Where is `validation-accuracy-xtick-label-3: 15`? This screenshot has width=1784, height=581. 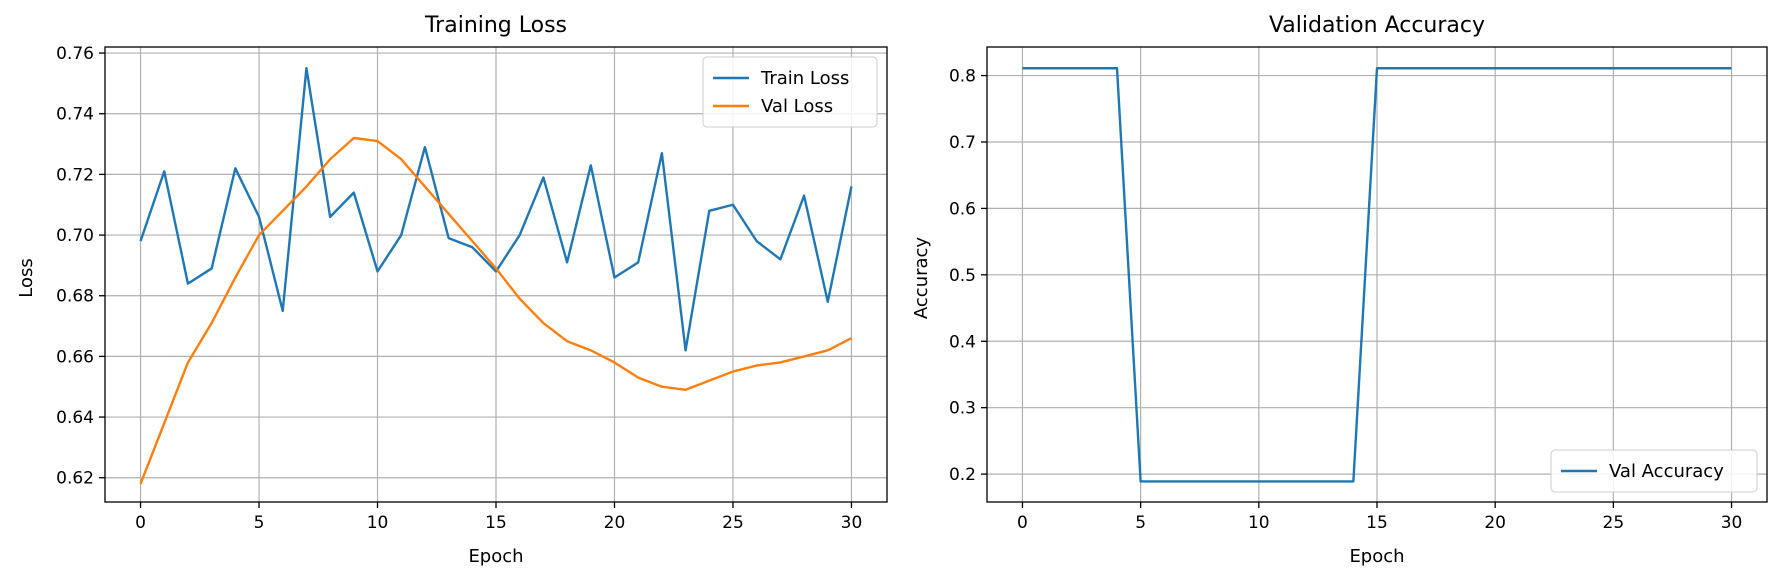
validation-accuracy-xtick-label-3: 15 is located at coordinates (1377, 523).